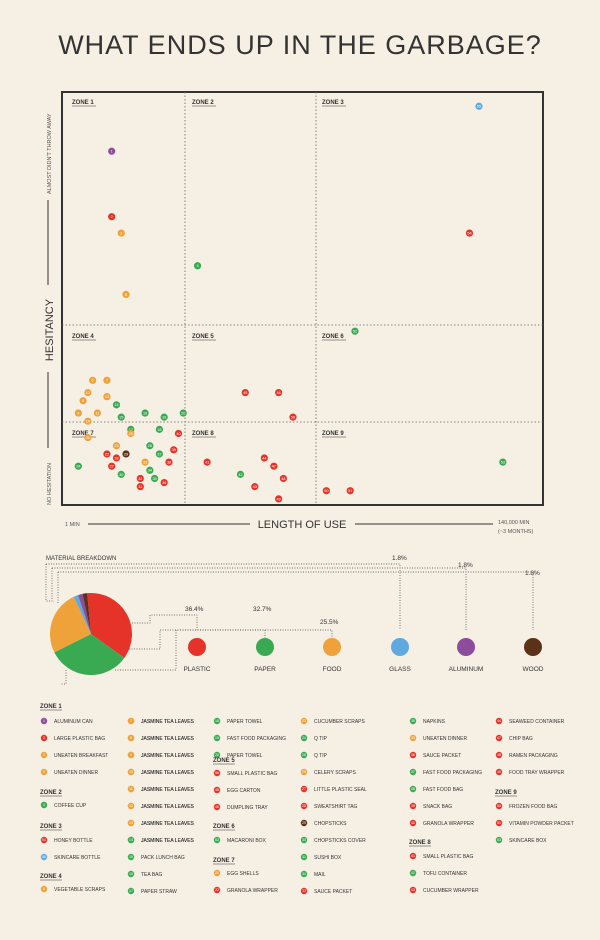 The width and height of the screenshot is (600, 940). I want to click on zone-label: ZONE 2, so click(203, 103).